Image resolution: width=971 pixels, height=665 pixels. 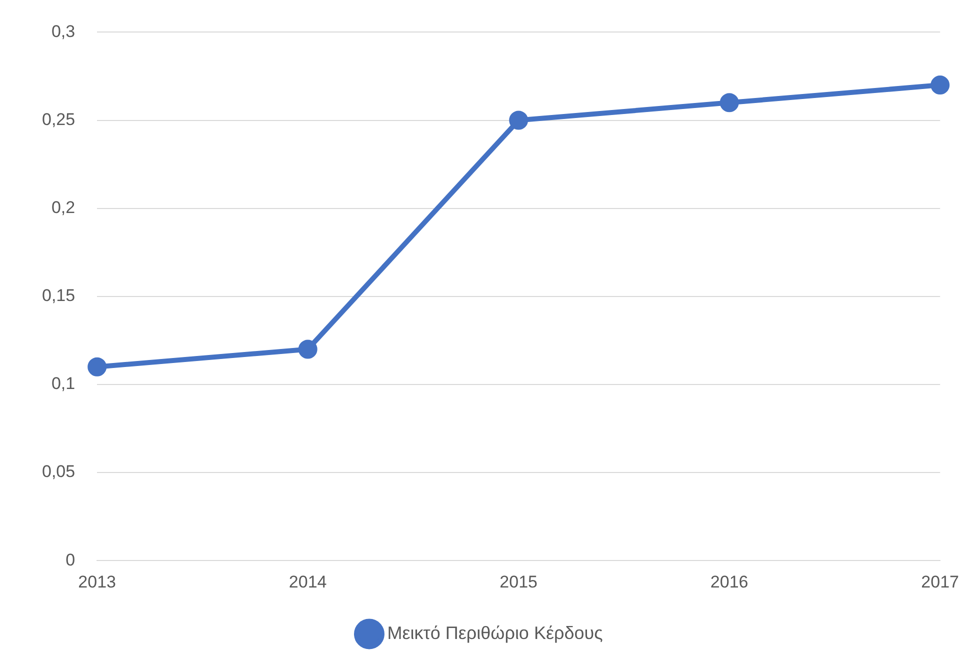 What do you see at coordinates (97, 582) in the screenshot?
I see `x-tick-label: 2013` at bounding box center [97, 582].